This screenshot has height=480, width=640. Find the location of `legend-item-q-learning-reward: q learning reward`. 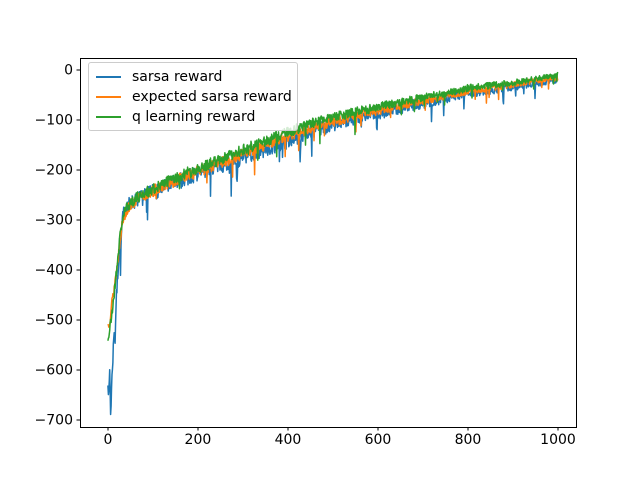

legend-item-q-learning-reward: q learning reward is located at coordinates (193, 117).